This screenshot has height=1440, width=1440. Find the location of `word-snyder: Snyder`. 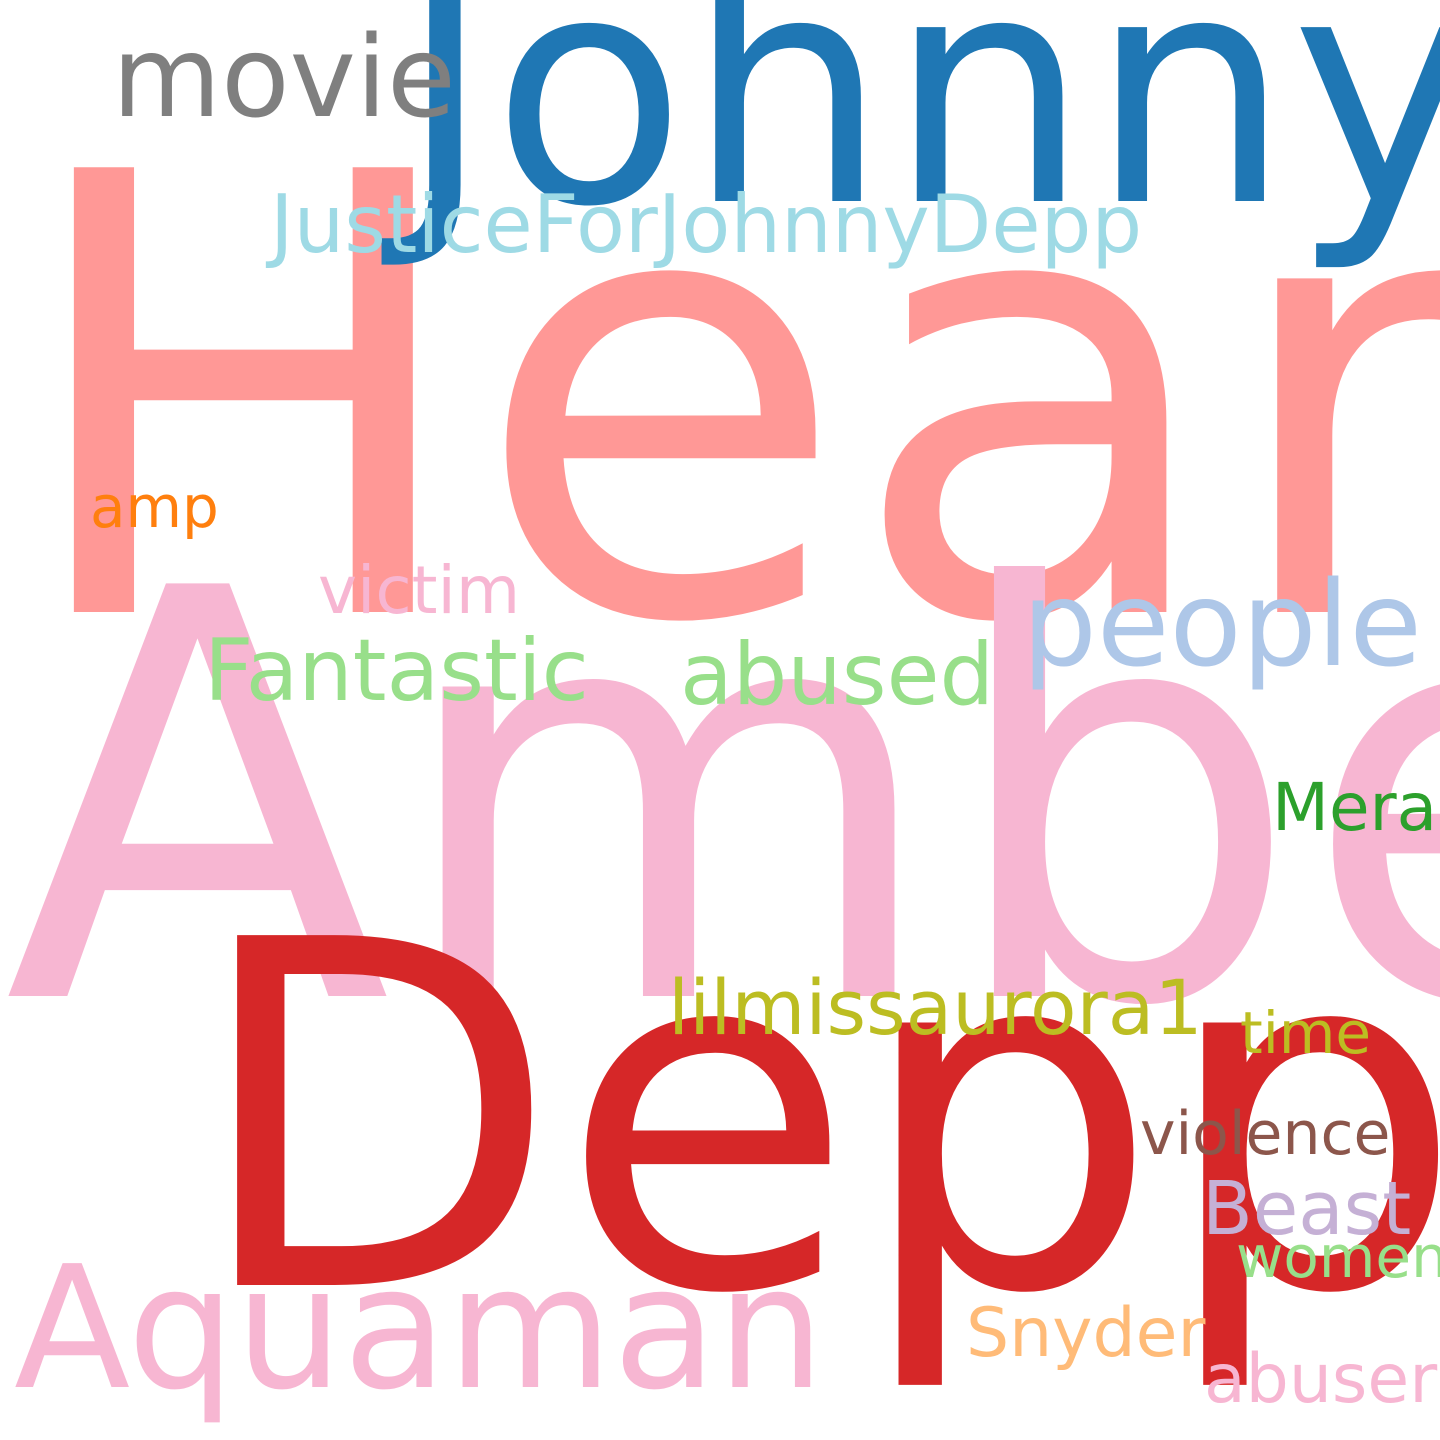

word-snyder: Snyder is located at coordinates (1086, 1333).